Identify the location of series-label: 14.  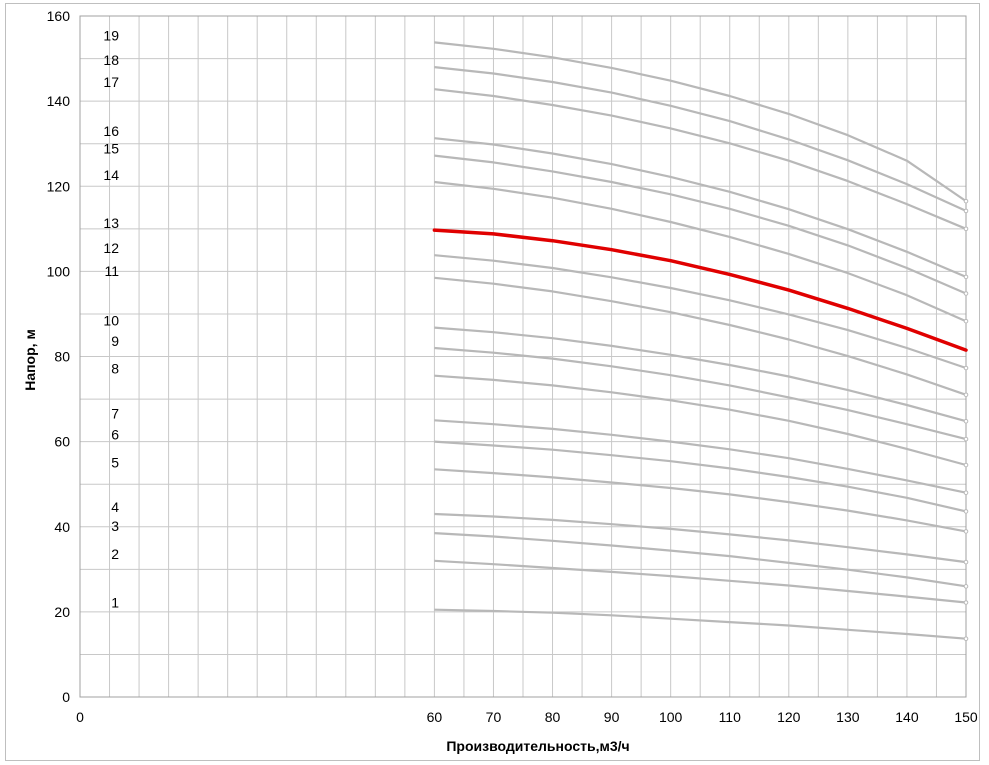
(111, 175).